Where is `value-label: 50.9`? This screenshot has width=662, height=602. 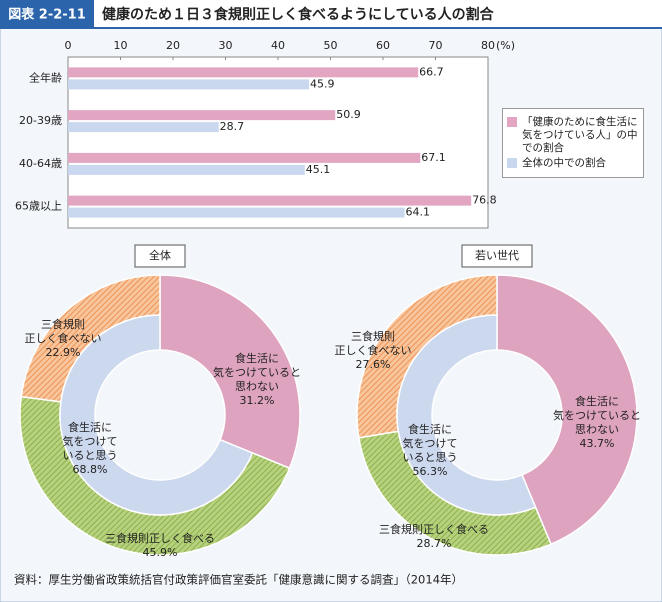
value-label: 50.9 is located at coordinates (348, 114).